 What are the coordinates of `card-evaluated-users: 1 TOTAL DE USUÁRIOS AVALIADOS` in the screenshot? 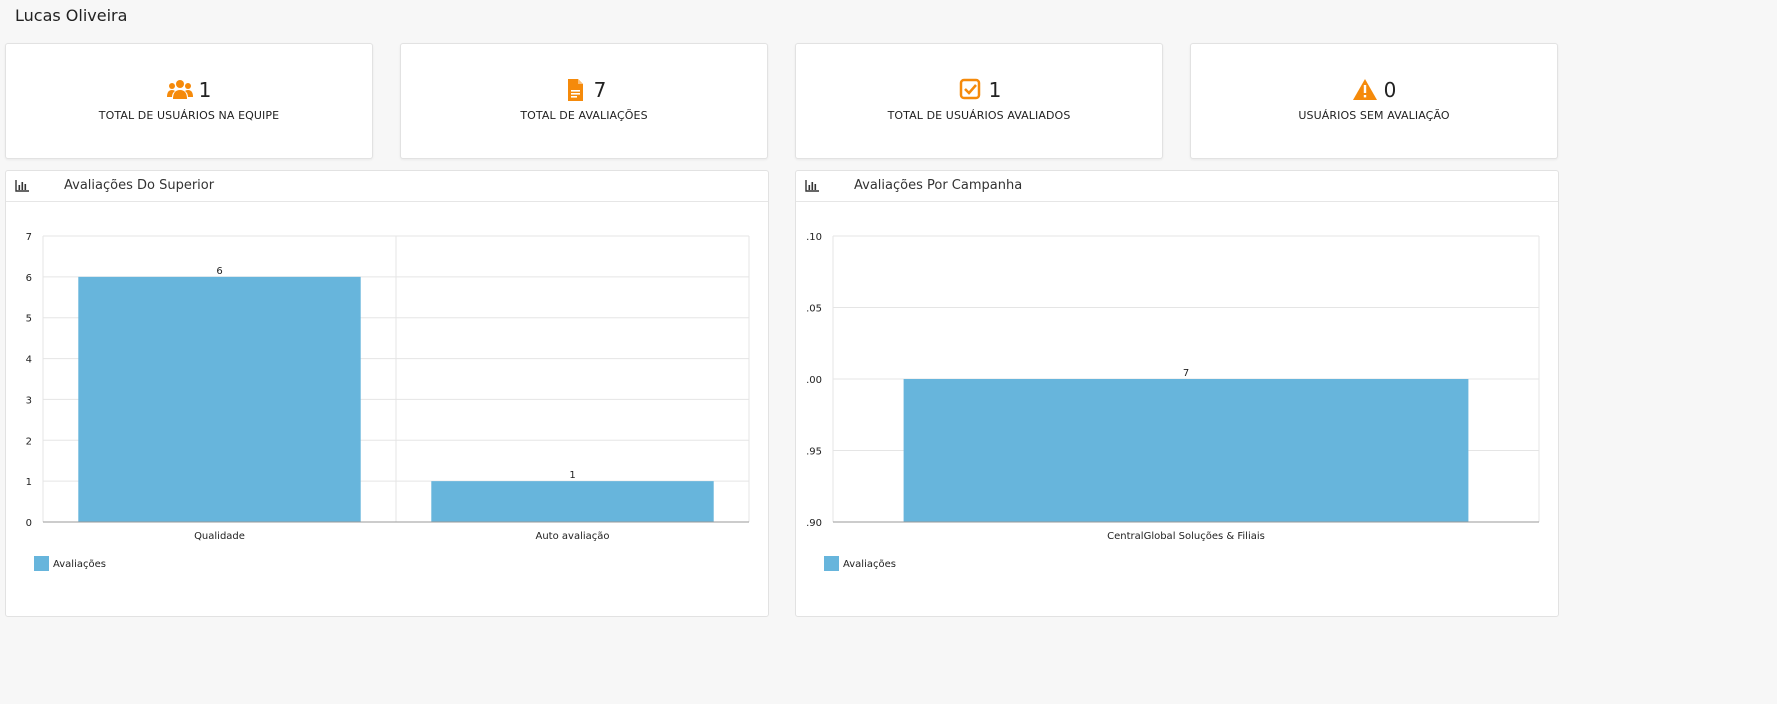 It's located at (979, 101).